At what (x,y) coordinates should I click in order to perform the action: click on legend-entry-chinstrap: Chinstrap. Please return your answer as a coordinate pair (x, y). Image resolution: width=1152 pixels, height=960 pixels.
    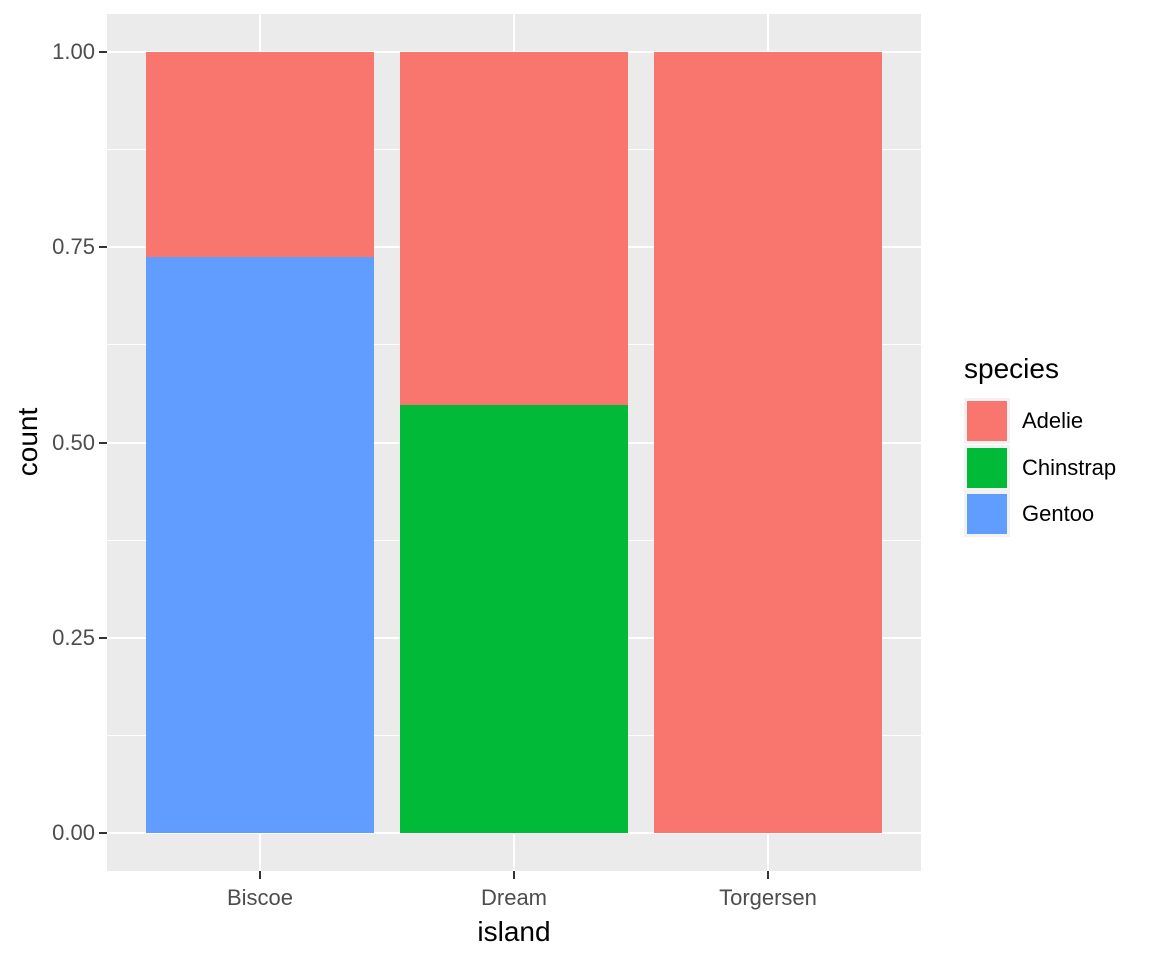
    Looking at the image, I should click on (1058, 467).